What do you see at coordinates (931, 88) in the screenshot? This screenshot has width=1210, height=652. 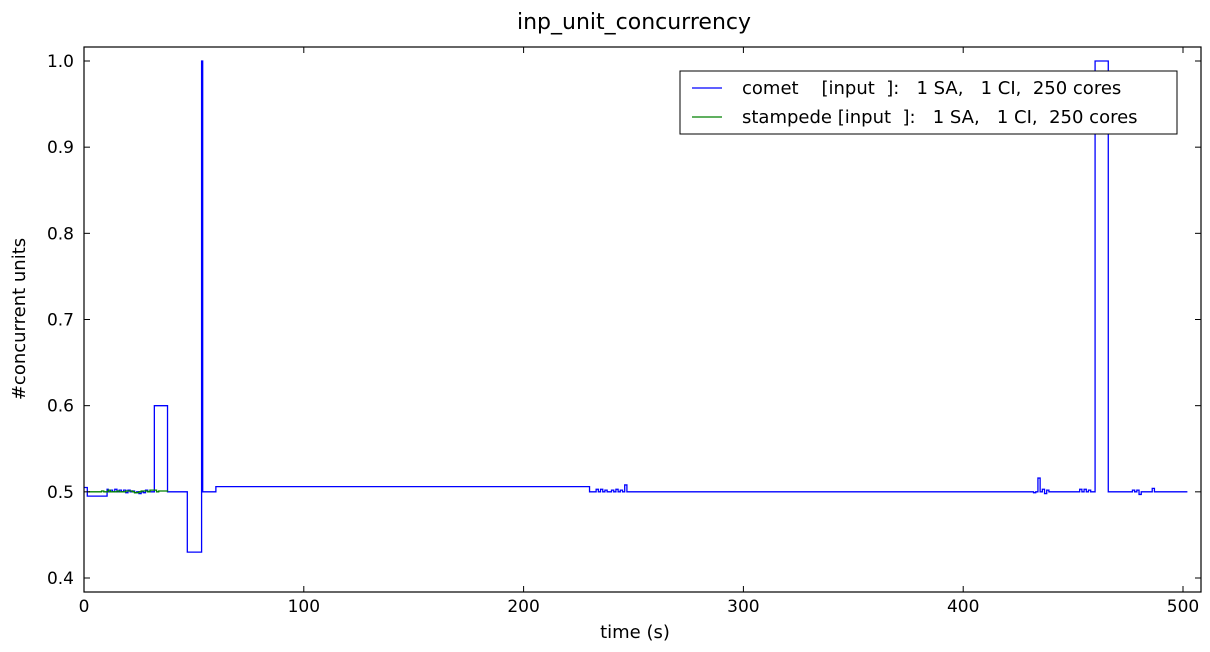 I see `legend-label: comet [input ]: 1 SA, 1 CI, 250 cores` at bounding box center [931, 88].